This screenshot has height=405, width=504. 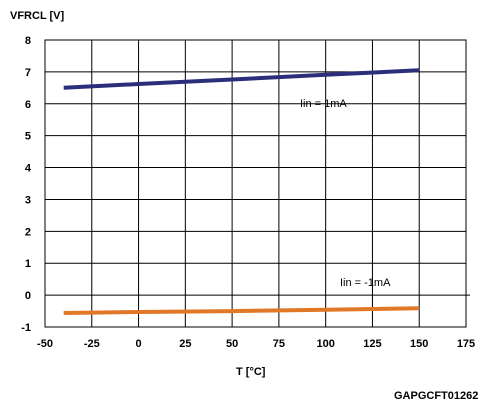 I want to click on figure-code: GAPGCFT01262, so click(x=436, y=396).